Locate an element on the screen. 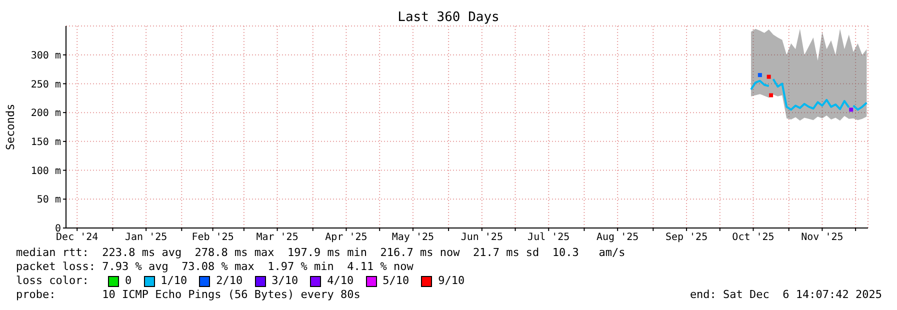  x-tick-label: Dec '24 is located at coordinates (77, 238).